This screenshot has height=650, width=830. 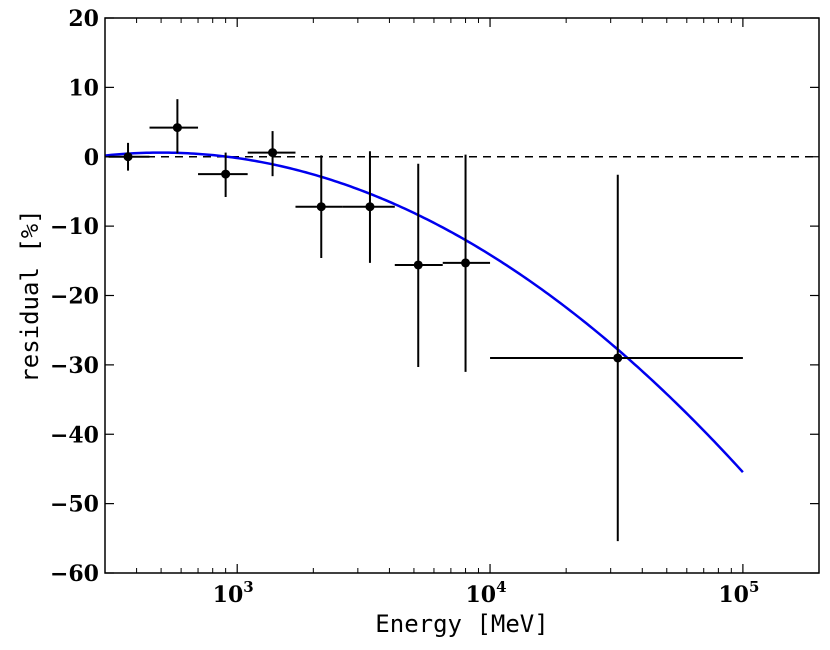 I want to click on y-tick-label: −30, so click(x=74, y=366).